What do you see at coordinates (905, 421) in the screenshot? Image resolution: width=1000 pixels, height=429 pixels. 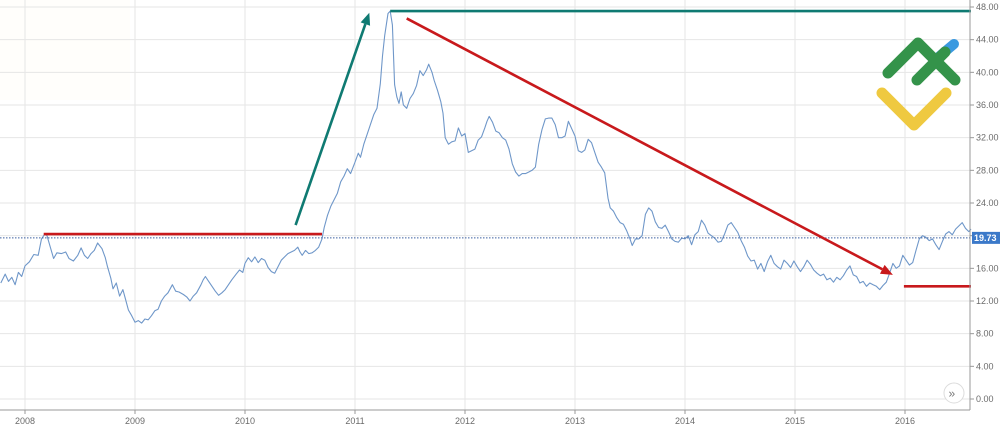 I see `x-tick-label: 2016` at bounding box center [905, 421].